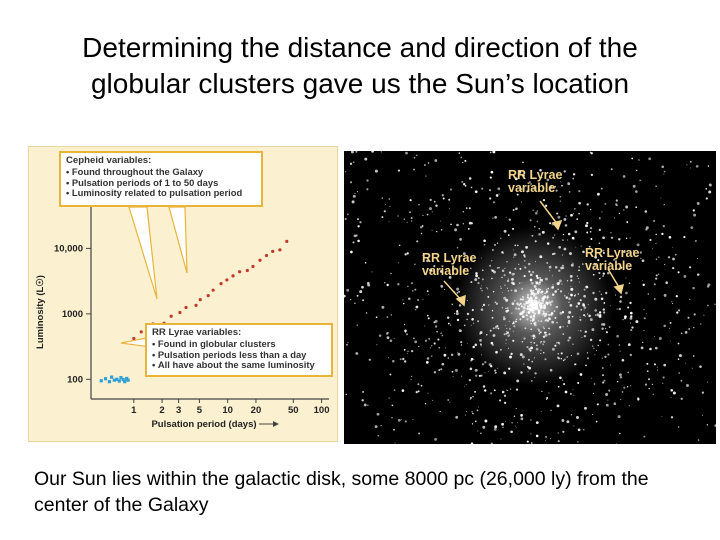 The image size is (720, 540). I want to click on cepheid-point, so click(233, 276).